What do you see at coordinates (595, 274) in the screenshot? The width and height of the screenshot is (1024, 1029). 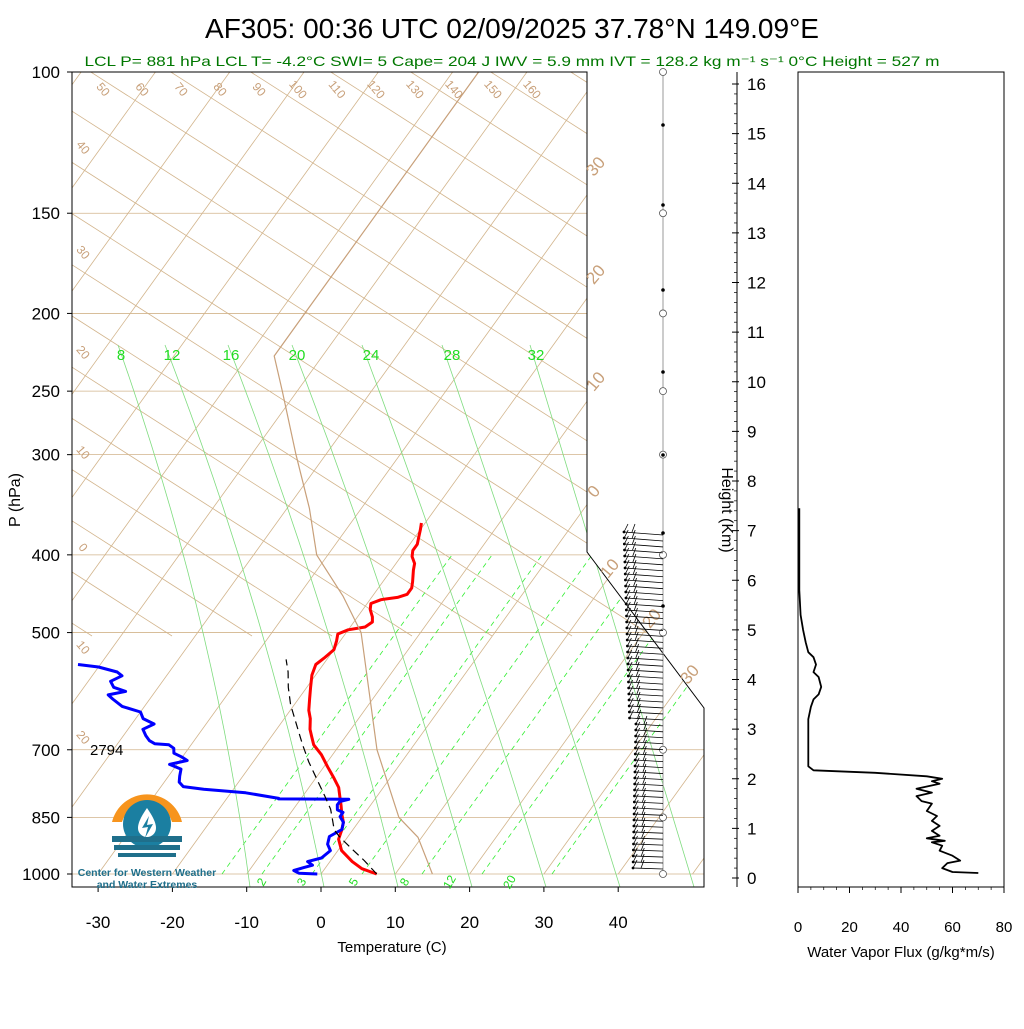 I see `isotherm-right-label: 20` at bounding box center [595, 274].